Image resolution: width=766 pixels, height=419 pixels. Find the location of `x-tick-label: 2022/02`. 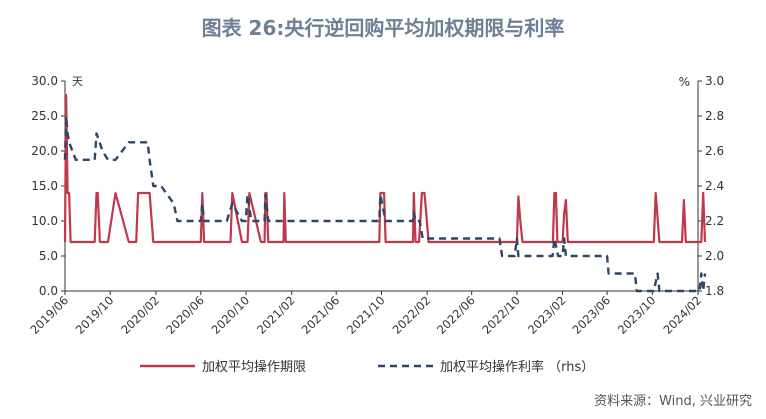

x-tick-label: 2022/02 is located at coordinates (412, 315).